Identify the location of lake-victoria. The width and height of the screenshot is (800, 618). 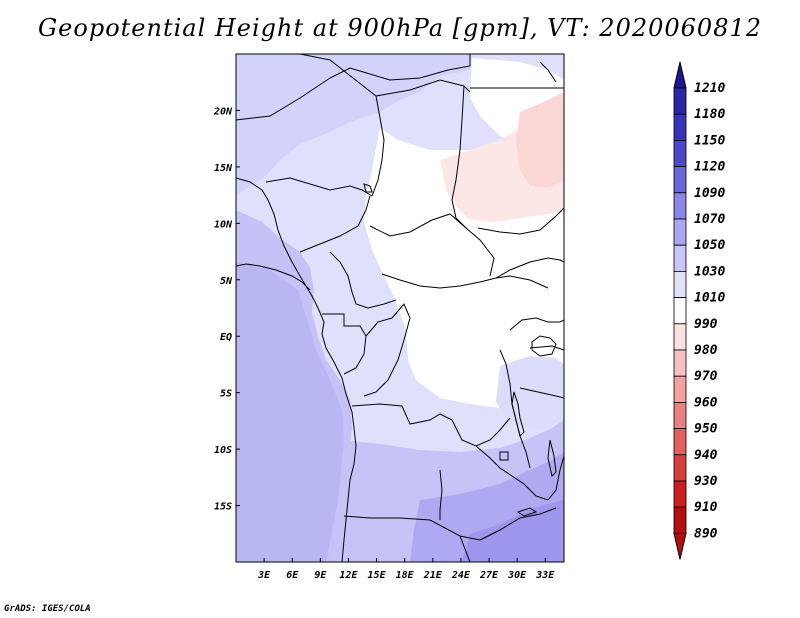
(544, 346).